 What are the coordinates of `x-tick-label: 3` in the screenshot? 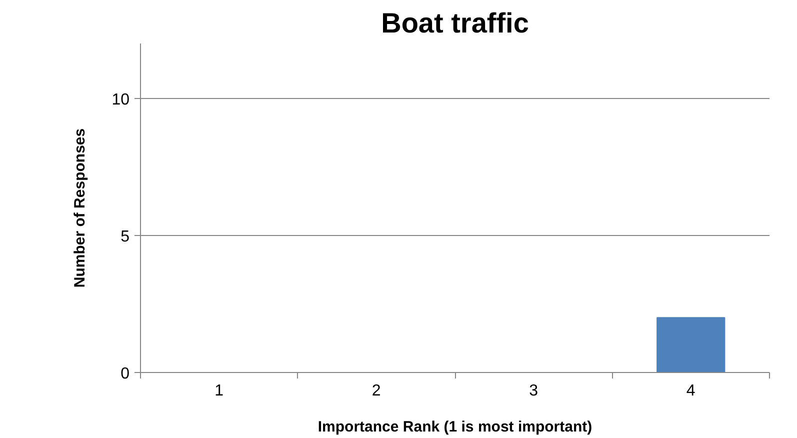 It's located at (533, 391).